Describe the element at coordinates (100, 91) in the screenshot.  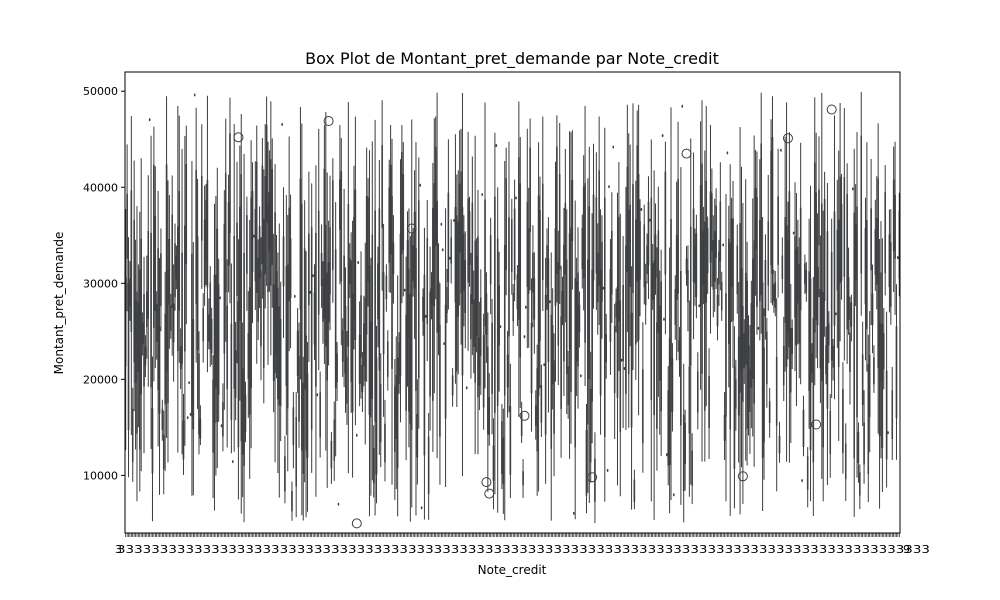
I see `y-tick-label: 50000` at that location.